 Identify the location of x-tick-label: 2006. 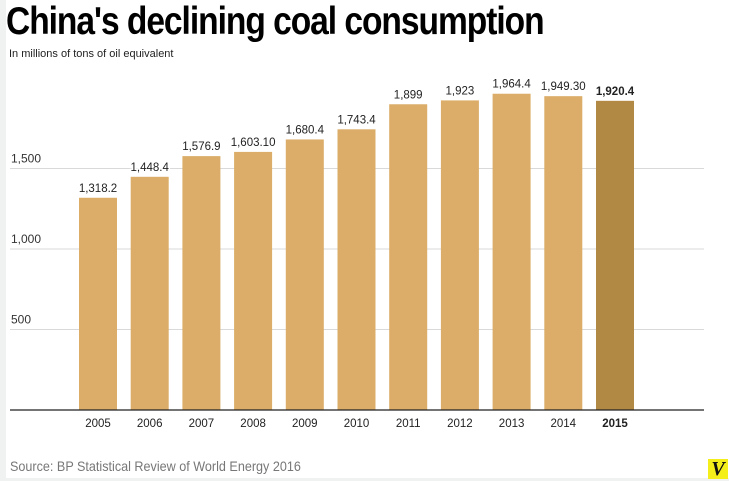
(150, 424).